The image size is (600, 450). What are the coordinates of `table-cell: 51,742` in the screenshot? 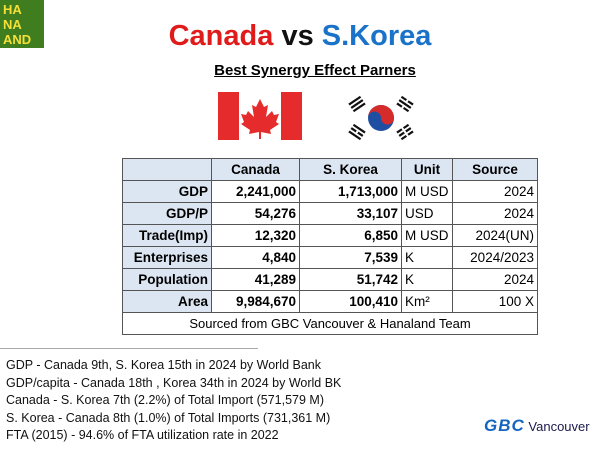 It's located at (350, 279).